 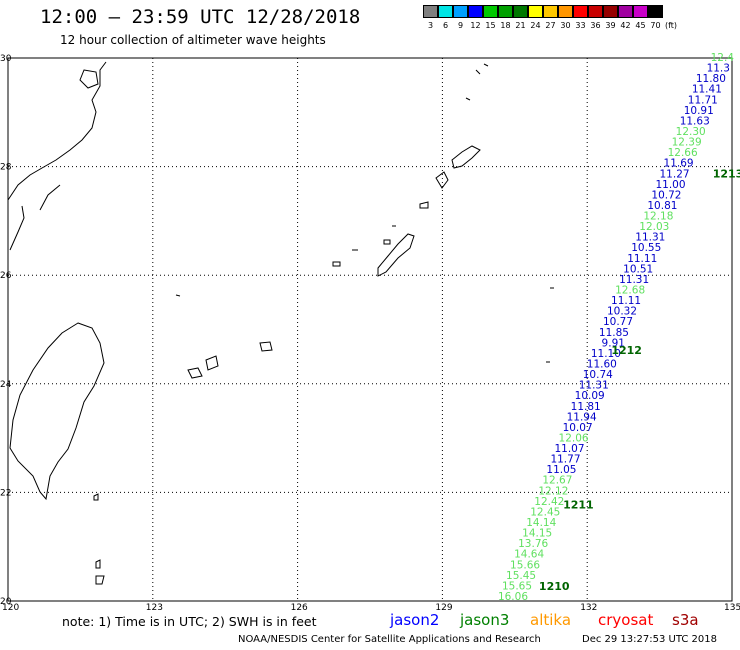 I want to click on wave-height-label: 11.3, so click(x=718, y=69).